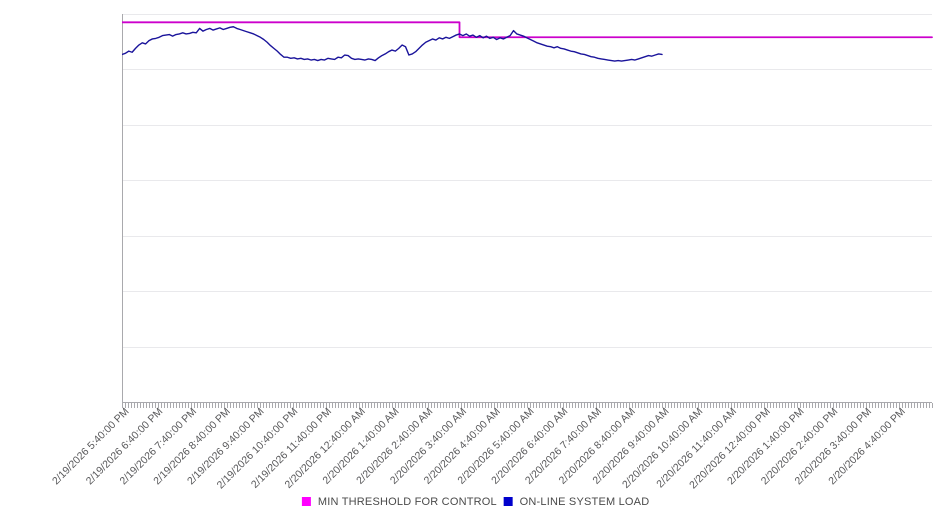 The image size is (946, 526). What do you see at coordinates (407, 502) in the screenshot?
I see `legend-label: MIN THRESHOLD FOR CONTROL` at bounding box center [407, 502].